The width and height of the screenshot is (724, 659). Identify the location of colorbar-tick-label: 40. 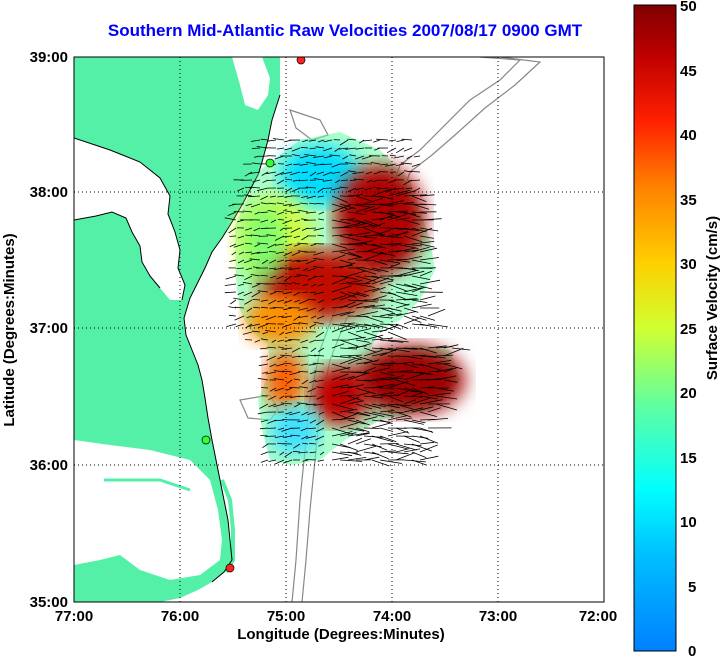
(688, 135).